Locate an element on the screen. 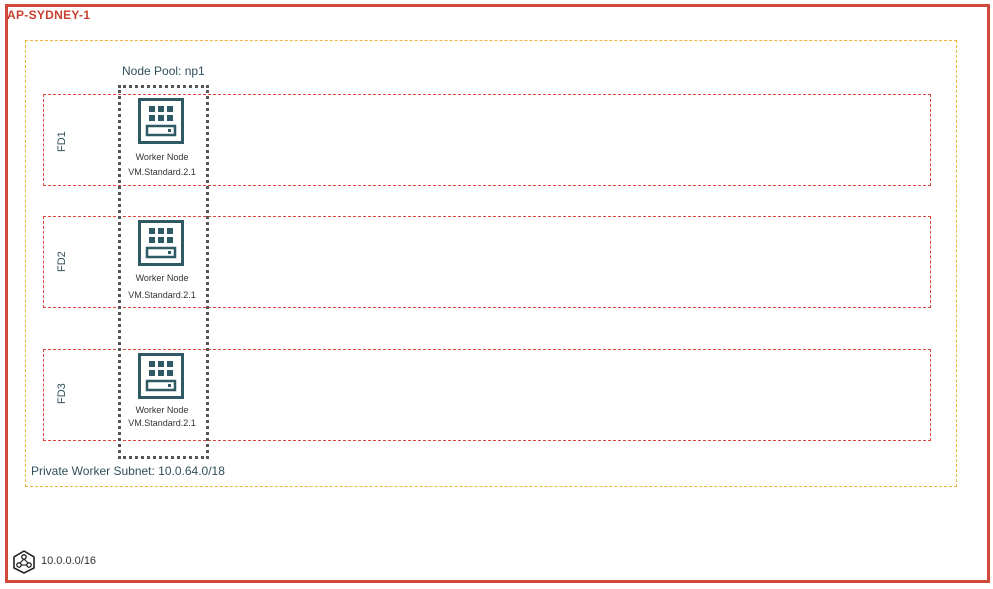 This screenshot has width=993, height=589. fault-domain-3-box is located at coordinates (487, 395).